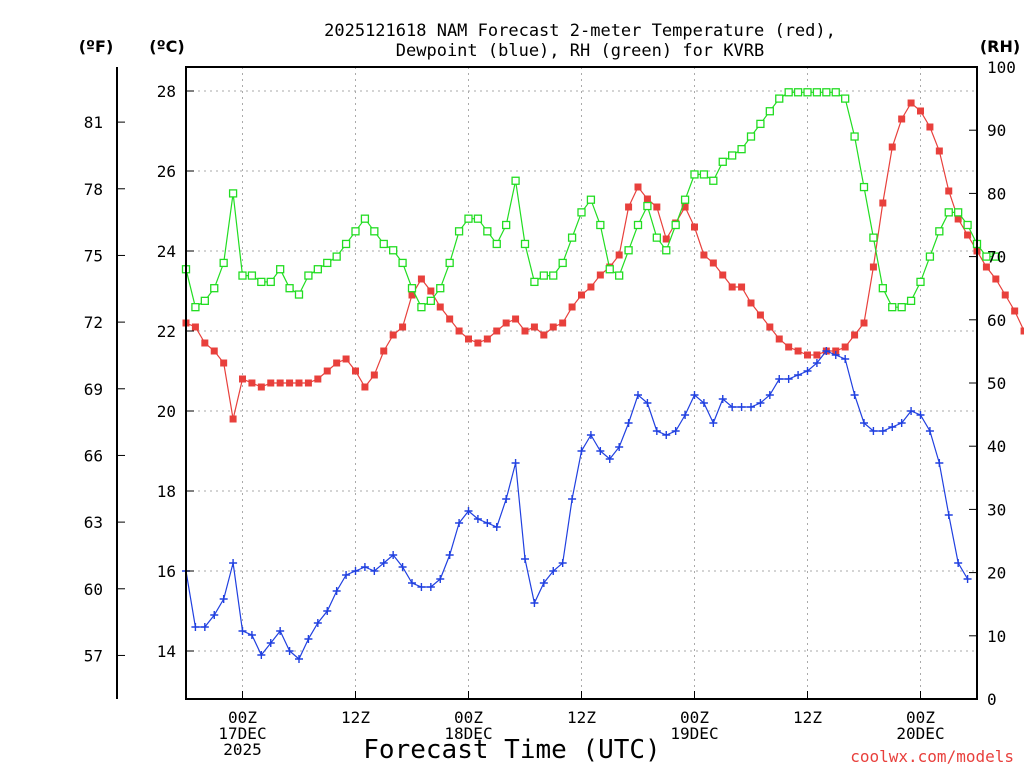  What do you see at coordinates (93, 255) in the screenshot?
I see `fahrenheit-tick-label: 75` at bounding box center [93, 255].